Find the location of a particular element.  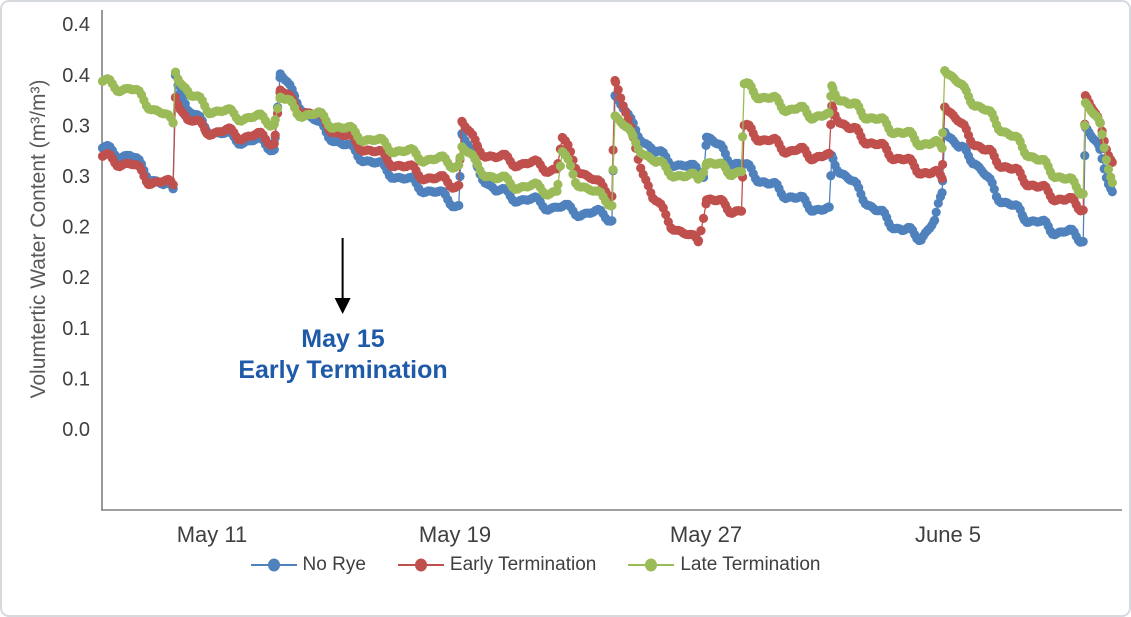

legend-item-early-termination: Early Termination is located at coordinates (497, 565).